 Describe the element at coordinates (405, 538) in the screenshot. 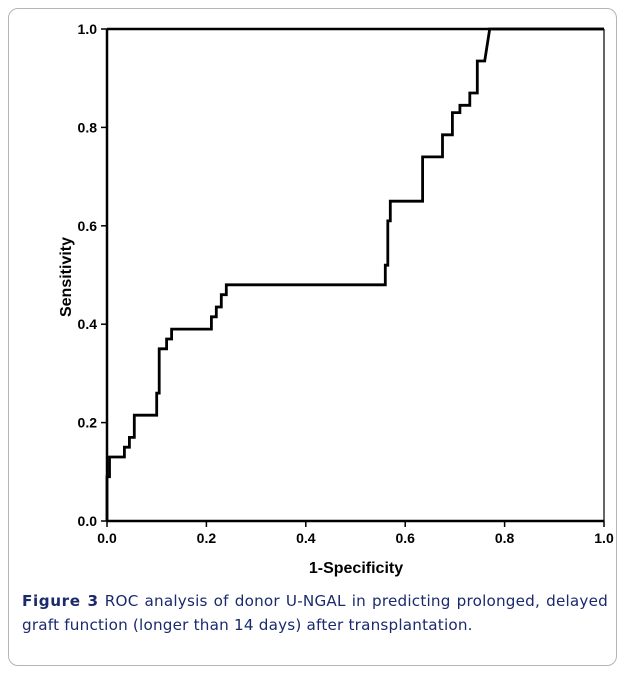

I see `x-tick-label: 0.6` at that location.